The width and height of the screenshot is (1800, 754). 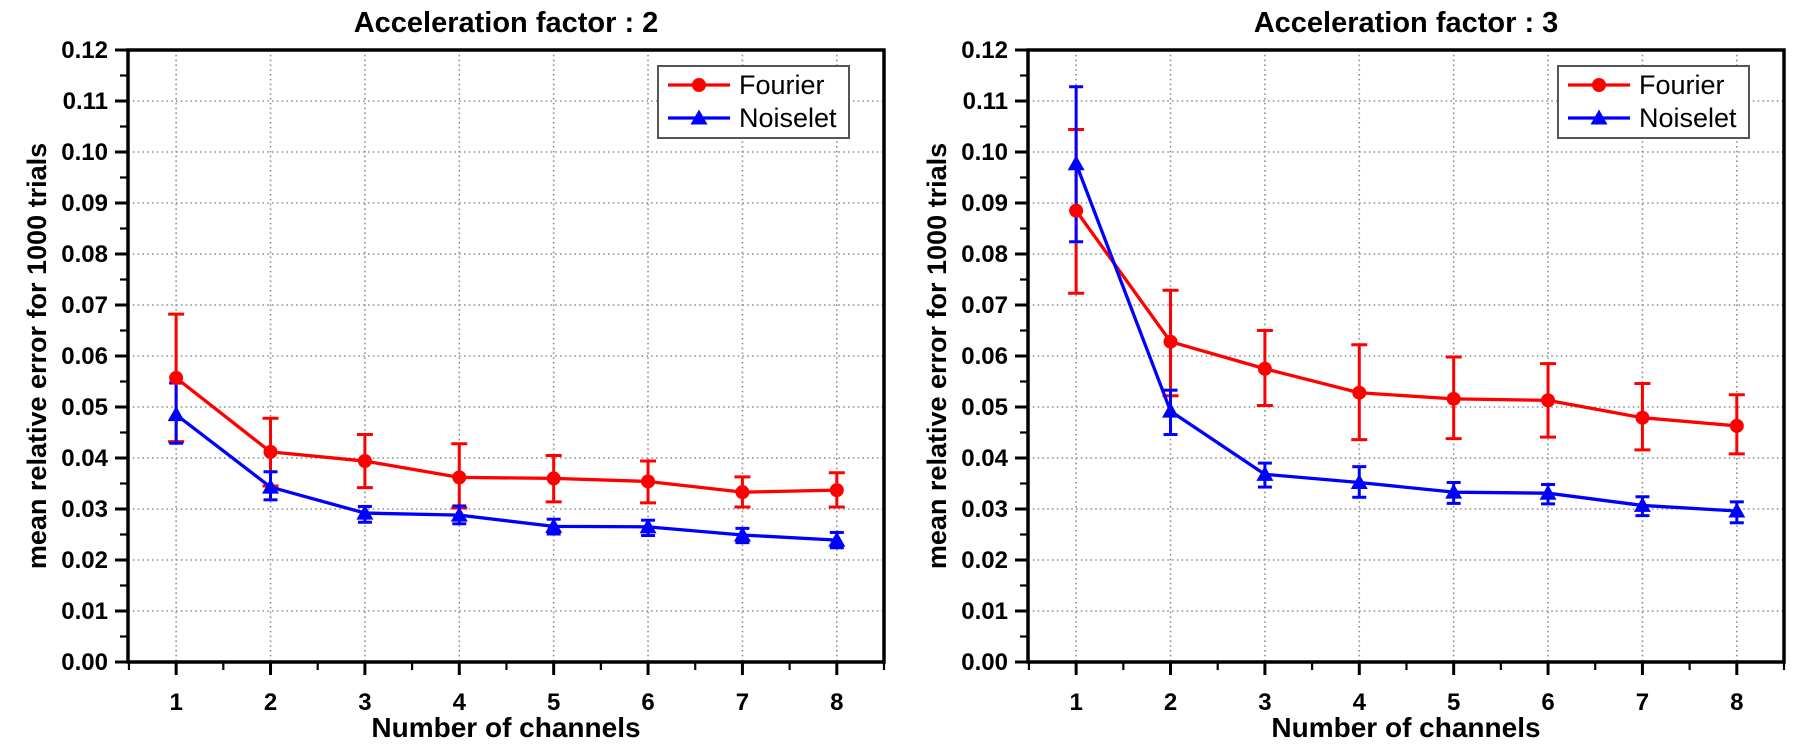 I want to click on noiselet-series-line, so click(x=506, y=477).